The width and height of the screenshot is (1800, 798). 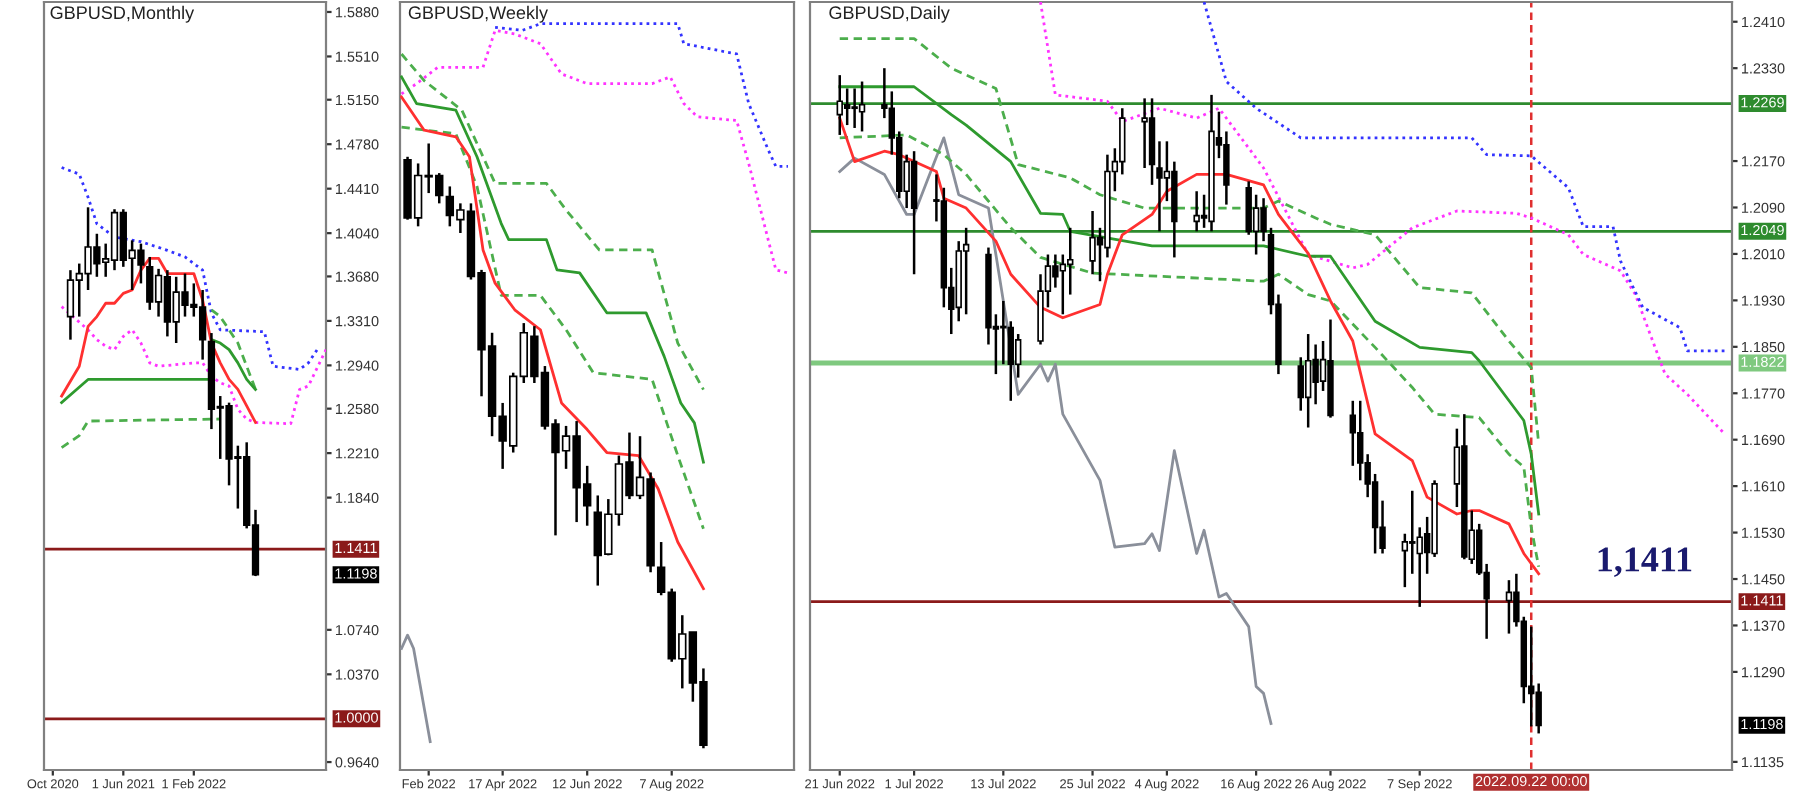 I want to click on chart-title: GBPUSD,Weekly, so click(x=478, y=14).